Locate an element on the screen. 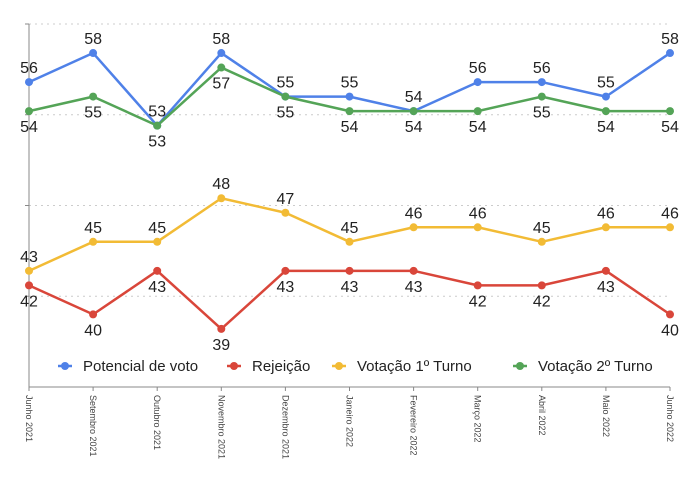  legend-item-votacao-1-turno: Votação 1º Turno is located at coordinates (402, 366).